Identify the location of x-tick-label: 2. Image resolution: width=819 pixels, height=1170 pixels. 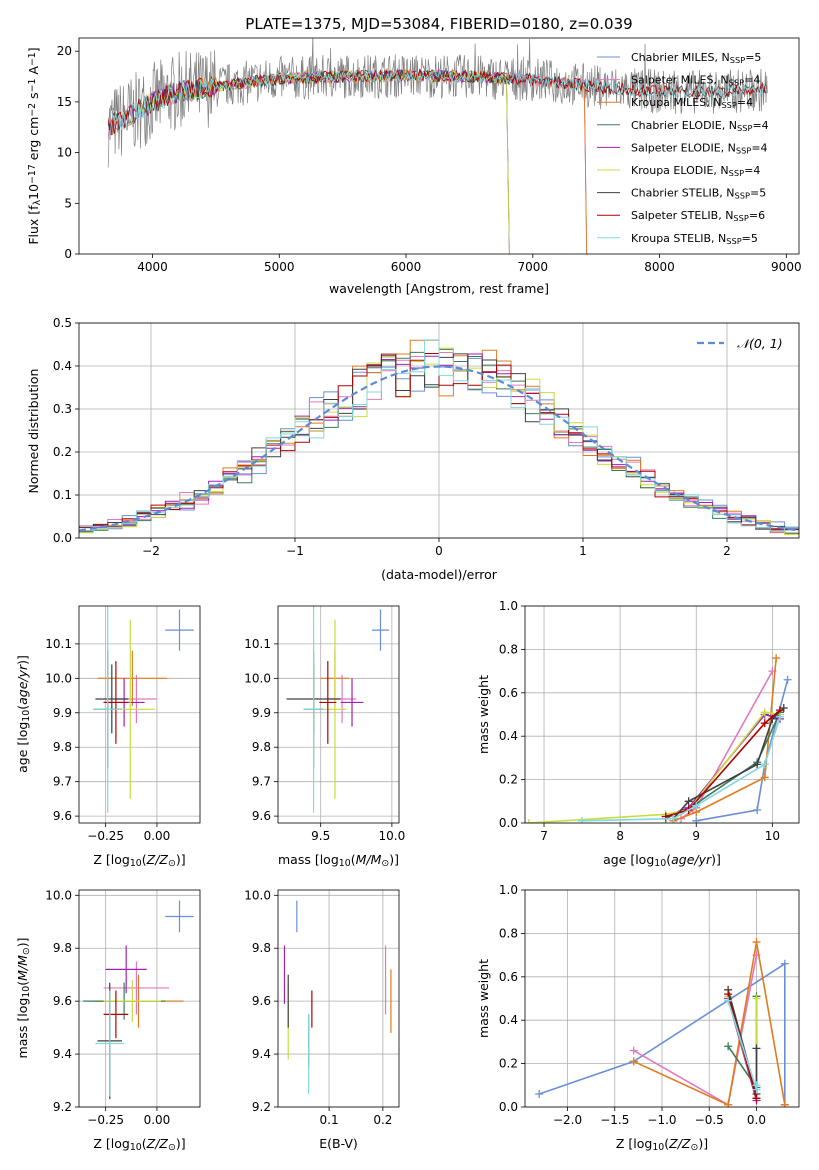
(727, 551).